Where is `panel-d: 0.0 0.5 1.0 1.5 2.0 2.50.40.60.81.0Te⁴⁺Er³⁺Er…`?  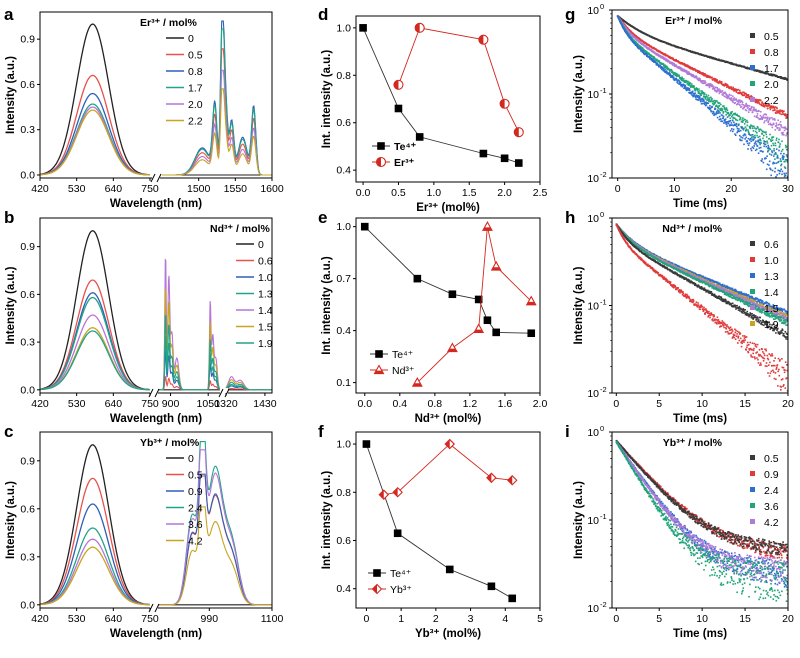 panel-d: 0.0 0.5 1.0 1.5 2.0 2.50.40.60.81.0Te⁴⁺Er³⁺Er… is located at coordinates (432, 109).